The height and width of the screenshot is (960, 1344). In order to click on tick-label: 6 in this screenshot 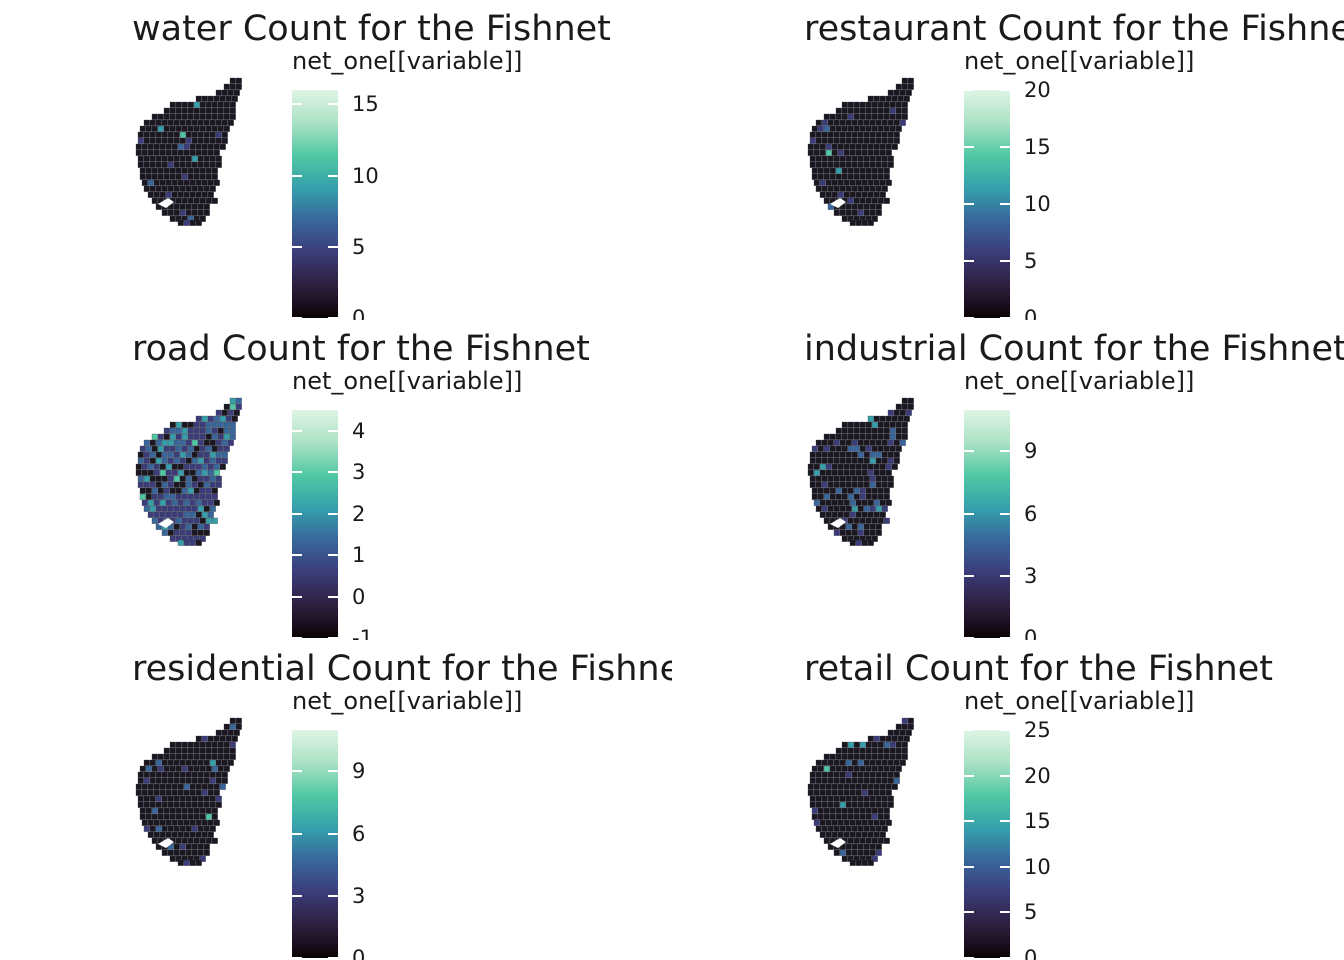, I will do `click(359, 833)`.